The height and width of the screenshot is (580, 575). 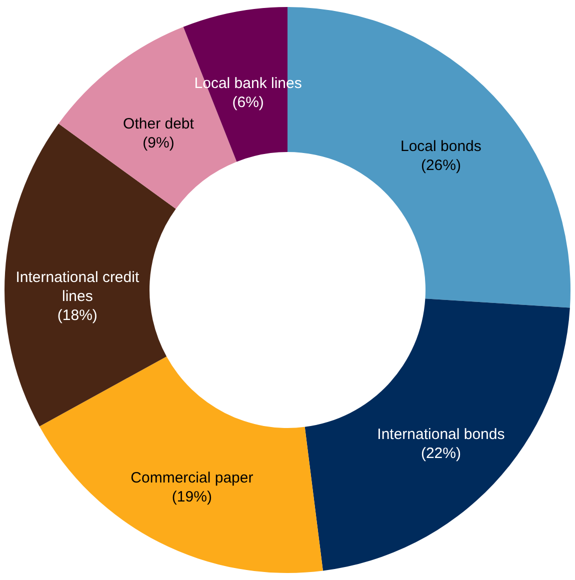 What do you see at coordinates (248, 103) in the screenshot?
I see `data-label: (6%)` at bounding box center [248, 103].